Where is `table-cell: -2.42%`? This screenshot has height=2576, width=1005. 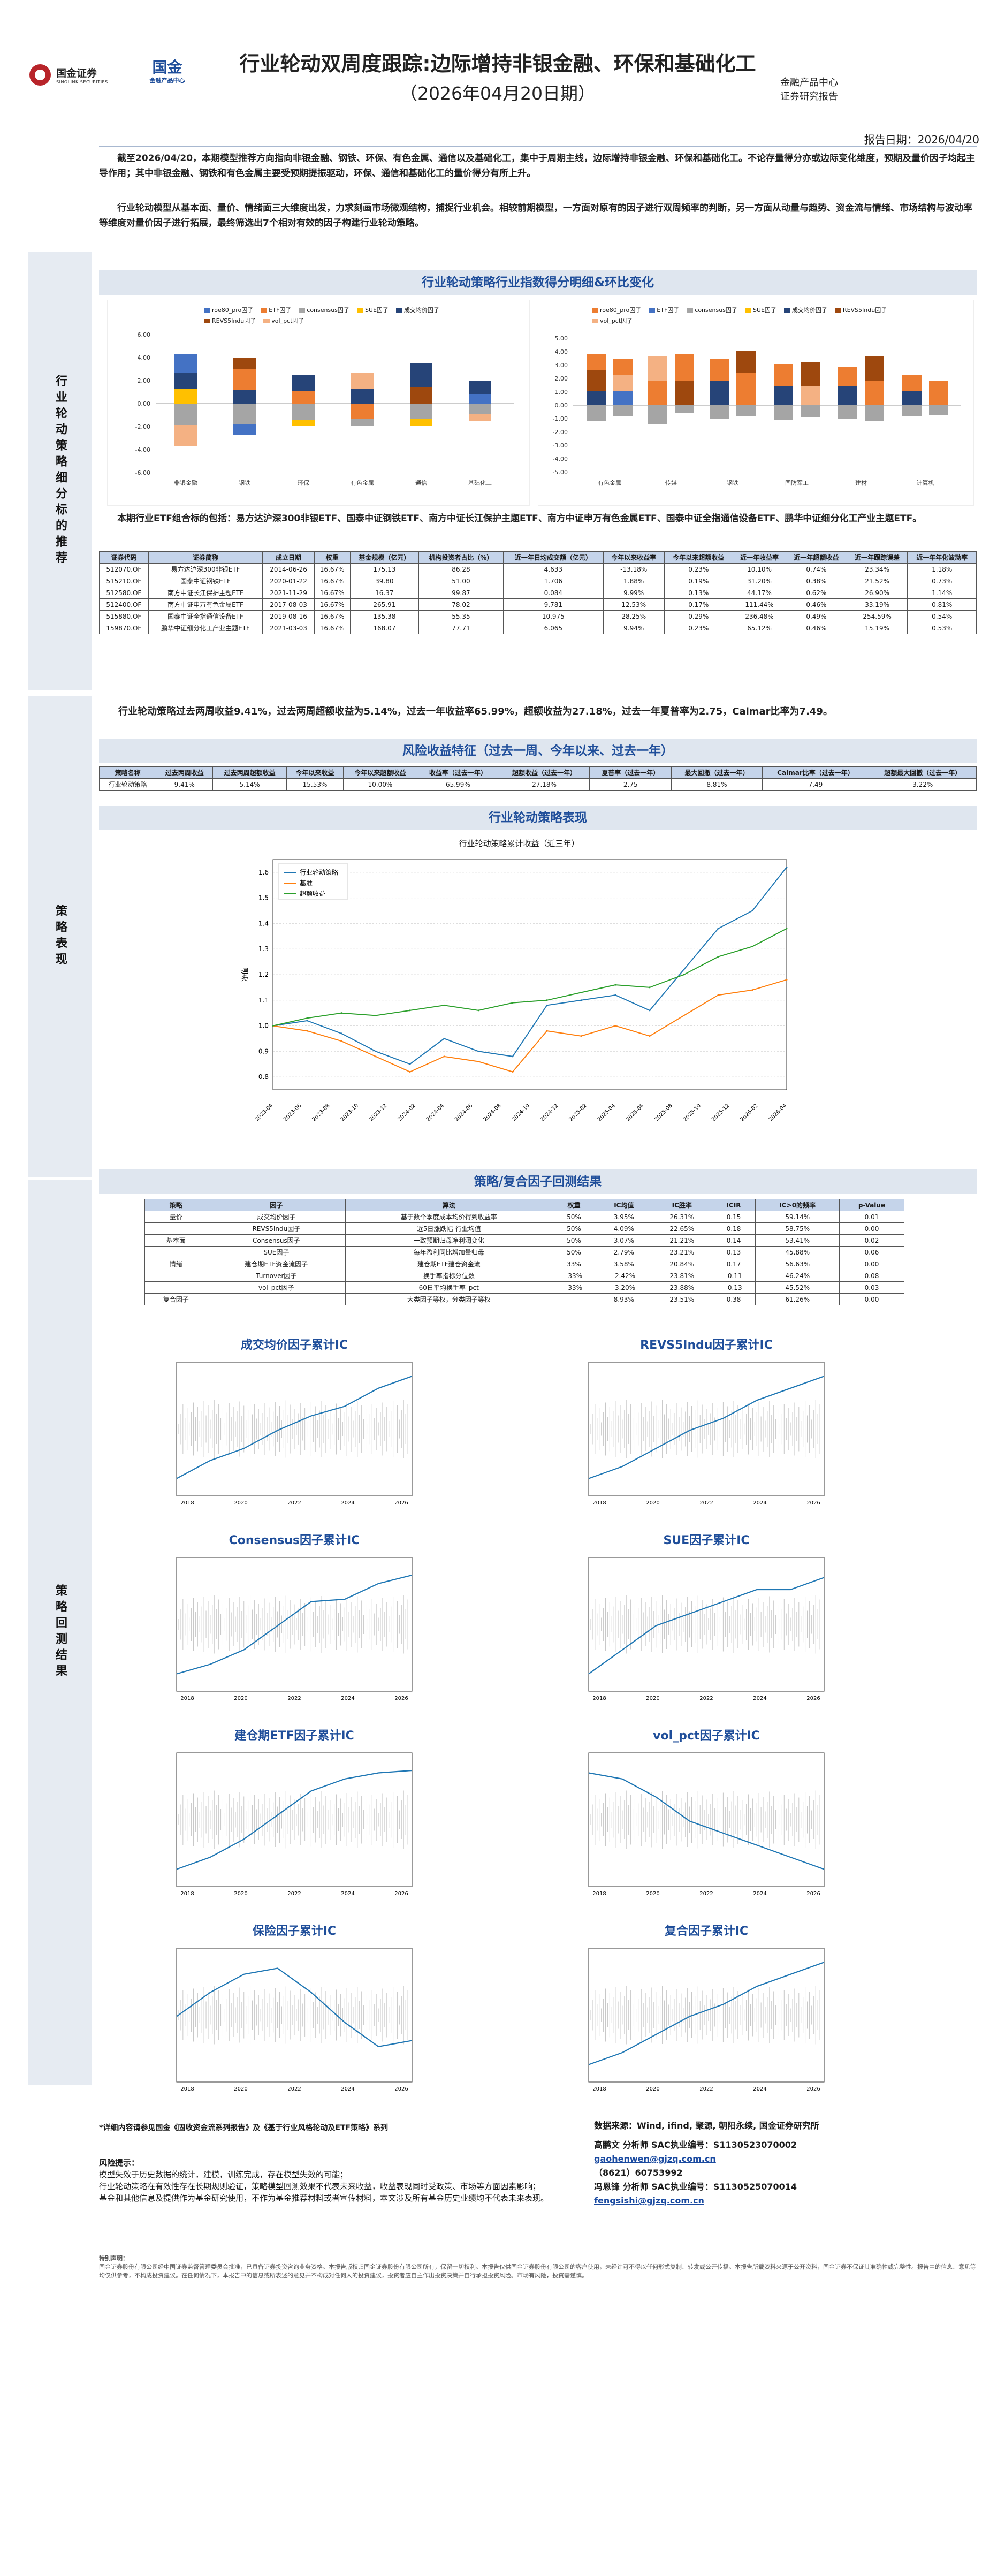
table-cell: -2.42% is located at coordinates (624, 1276).